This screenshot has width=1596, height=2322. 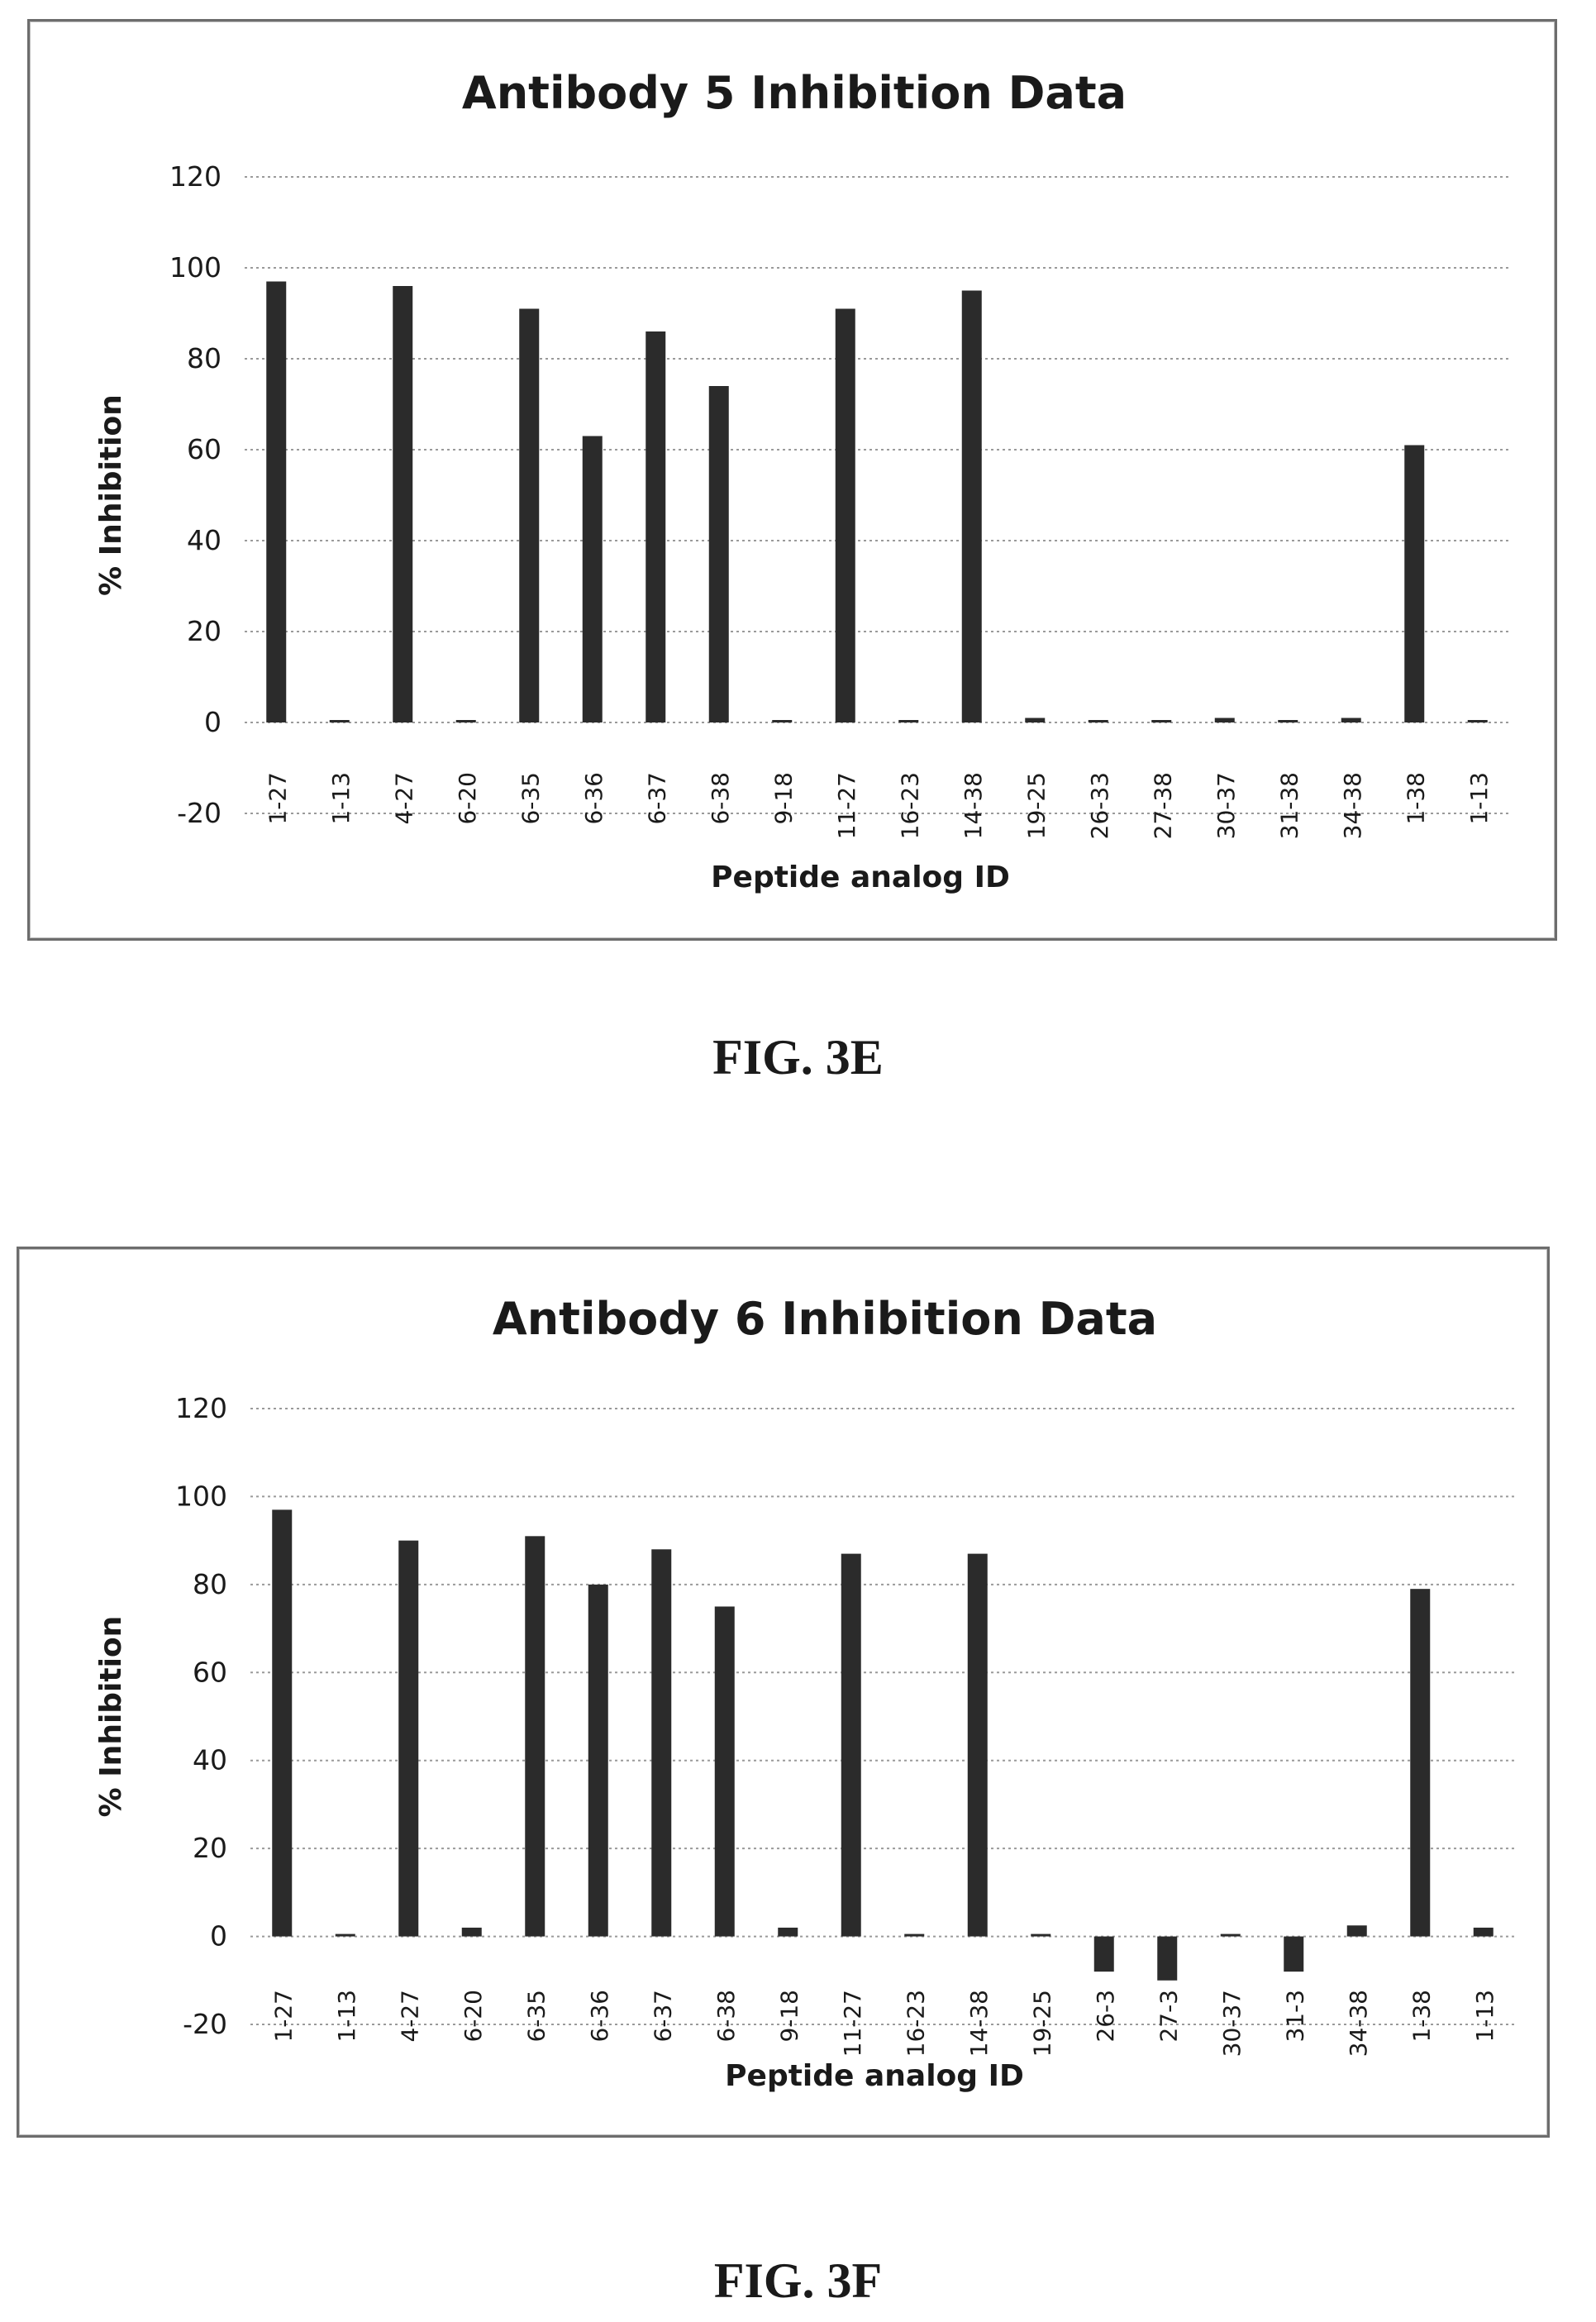 I want to click on x-tick-label: 19-25, so click(x=1036, y=805).